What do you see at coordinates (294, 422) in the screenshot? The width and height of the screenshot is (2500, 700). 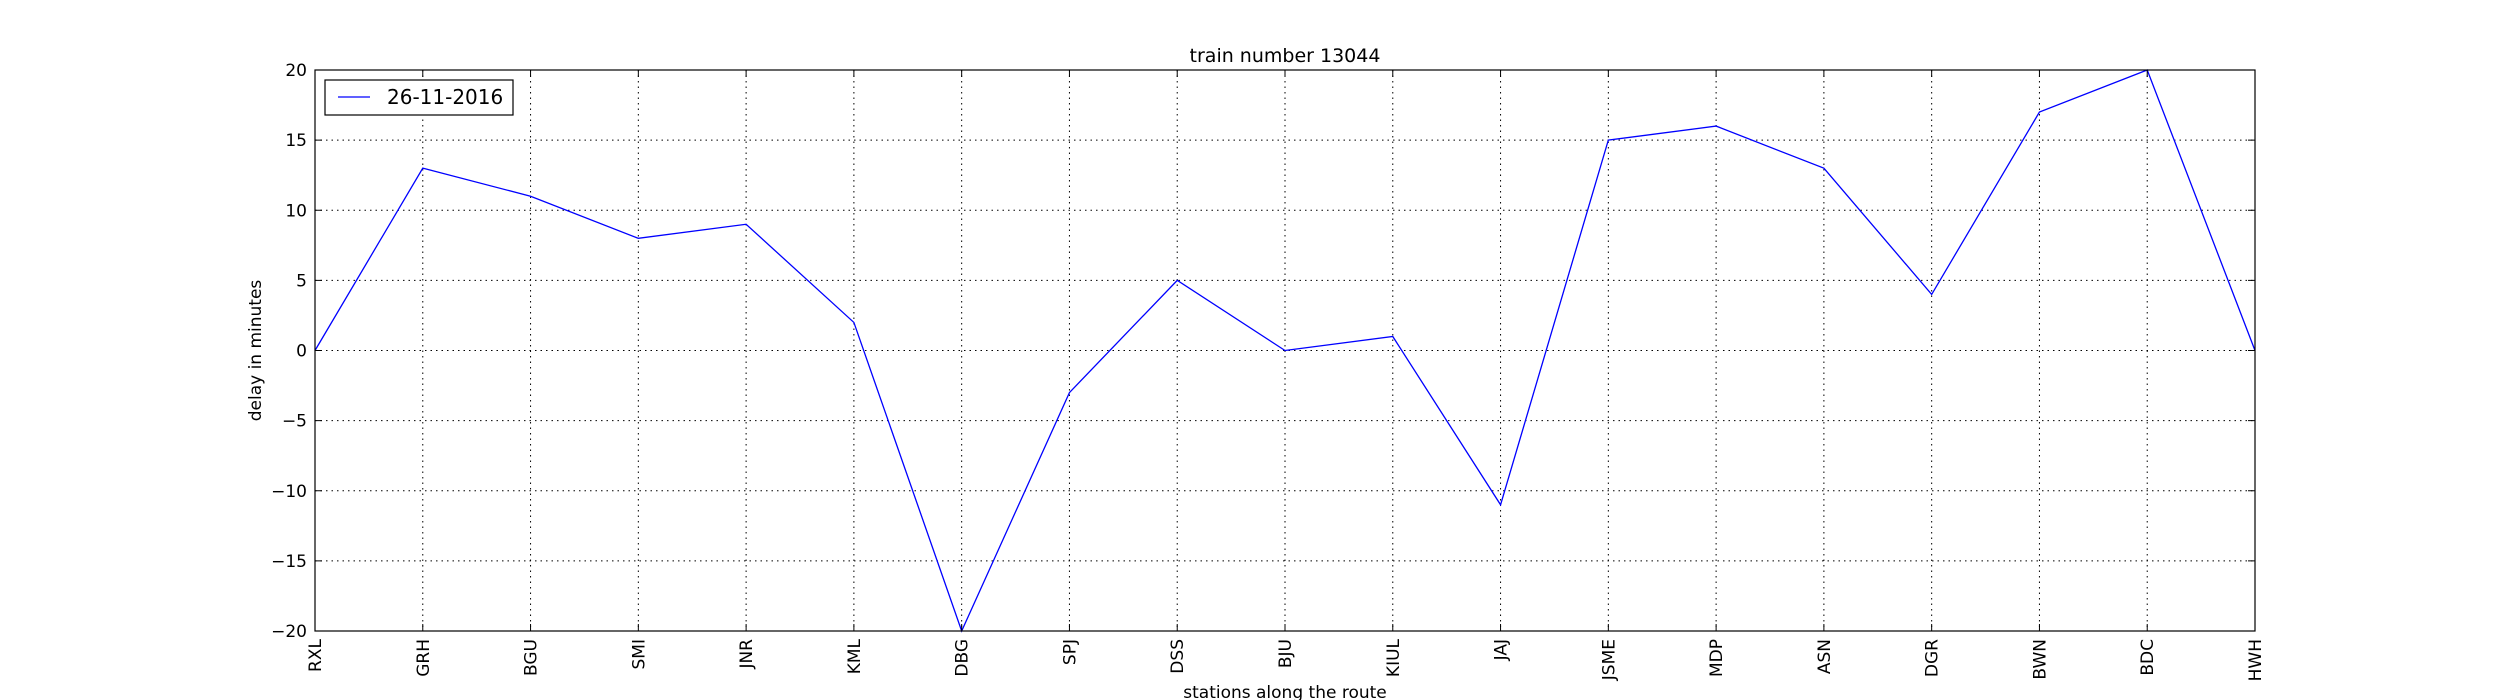 I see `y-tick-label: −5` at bounding box center [294, 422].